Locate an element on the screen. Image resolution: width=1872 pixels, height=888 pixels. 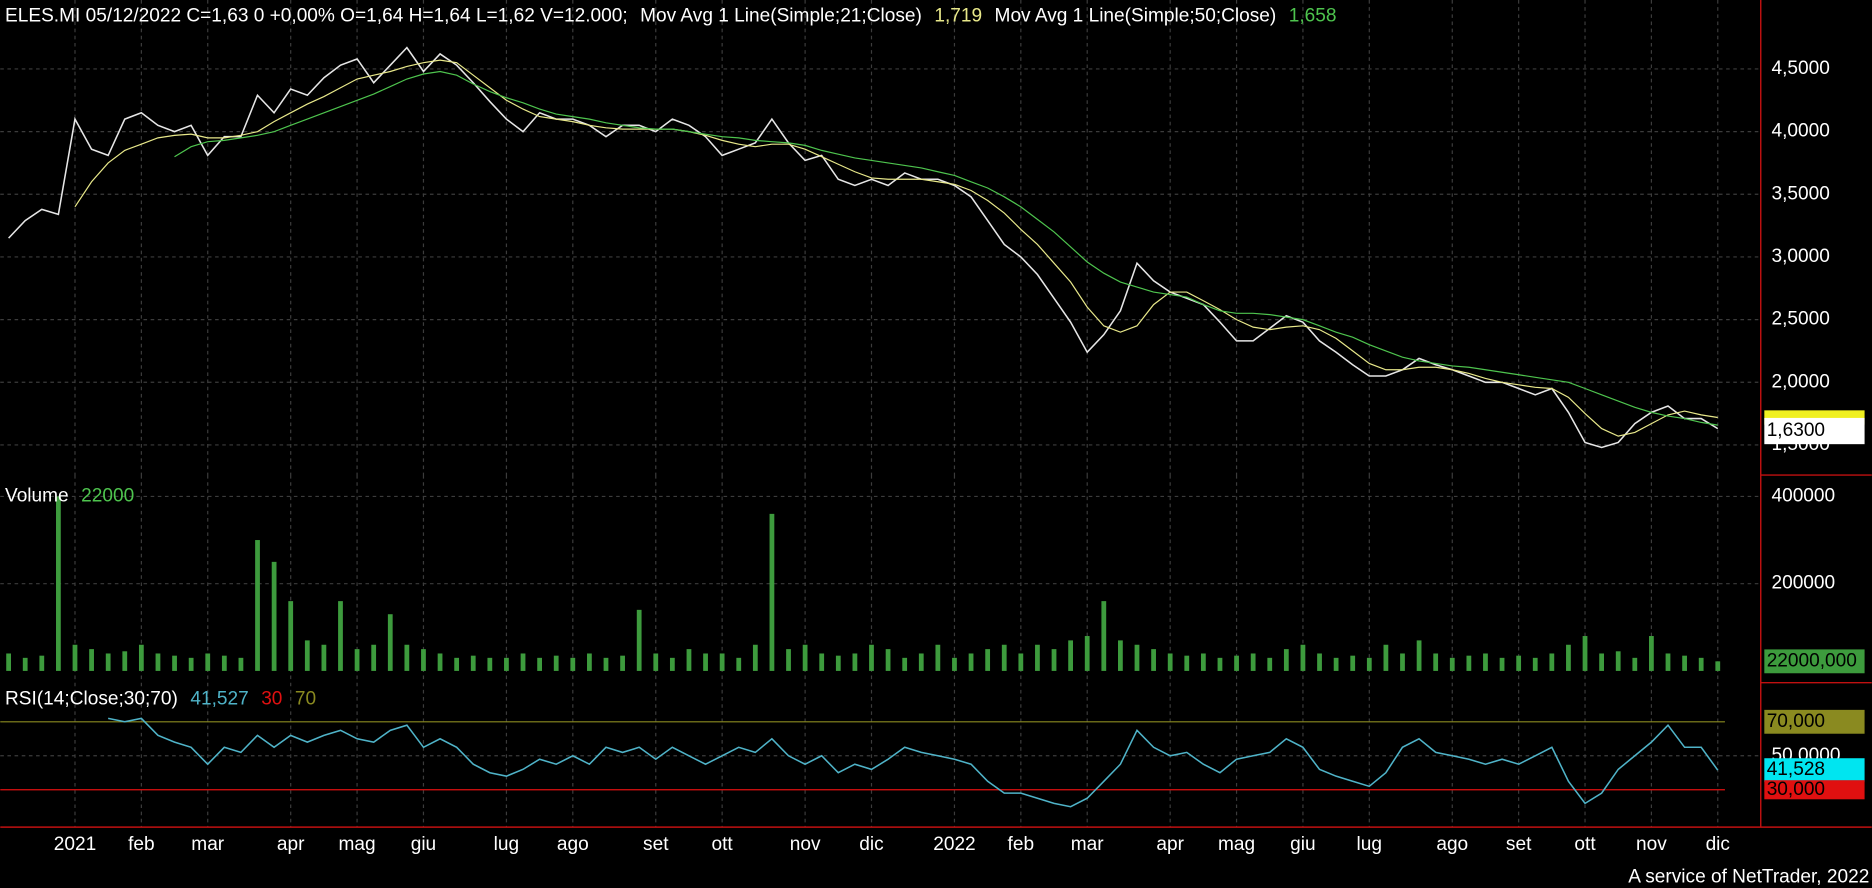
x-tick-label: 2022 is located at coordinates (954, 844).